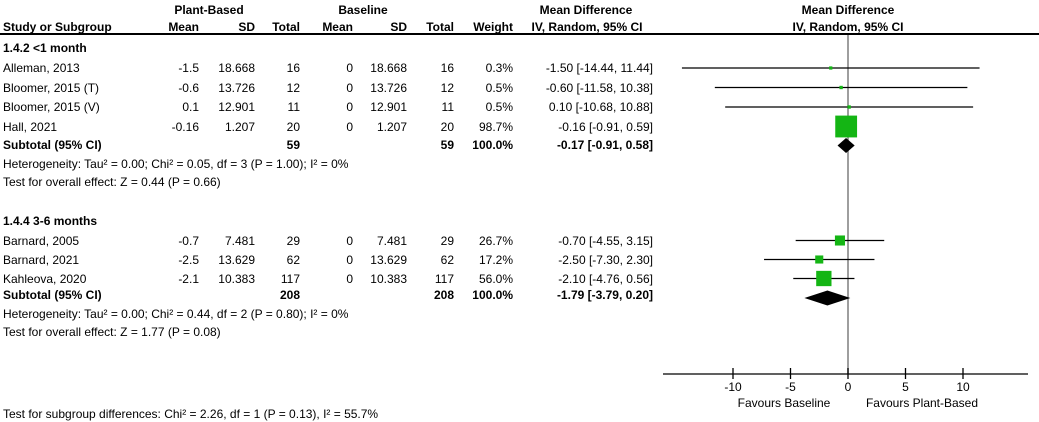 This screenshot has height=422, width=1039. I want to click on cell-weight: 17.2%, so click(495, 259).